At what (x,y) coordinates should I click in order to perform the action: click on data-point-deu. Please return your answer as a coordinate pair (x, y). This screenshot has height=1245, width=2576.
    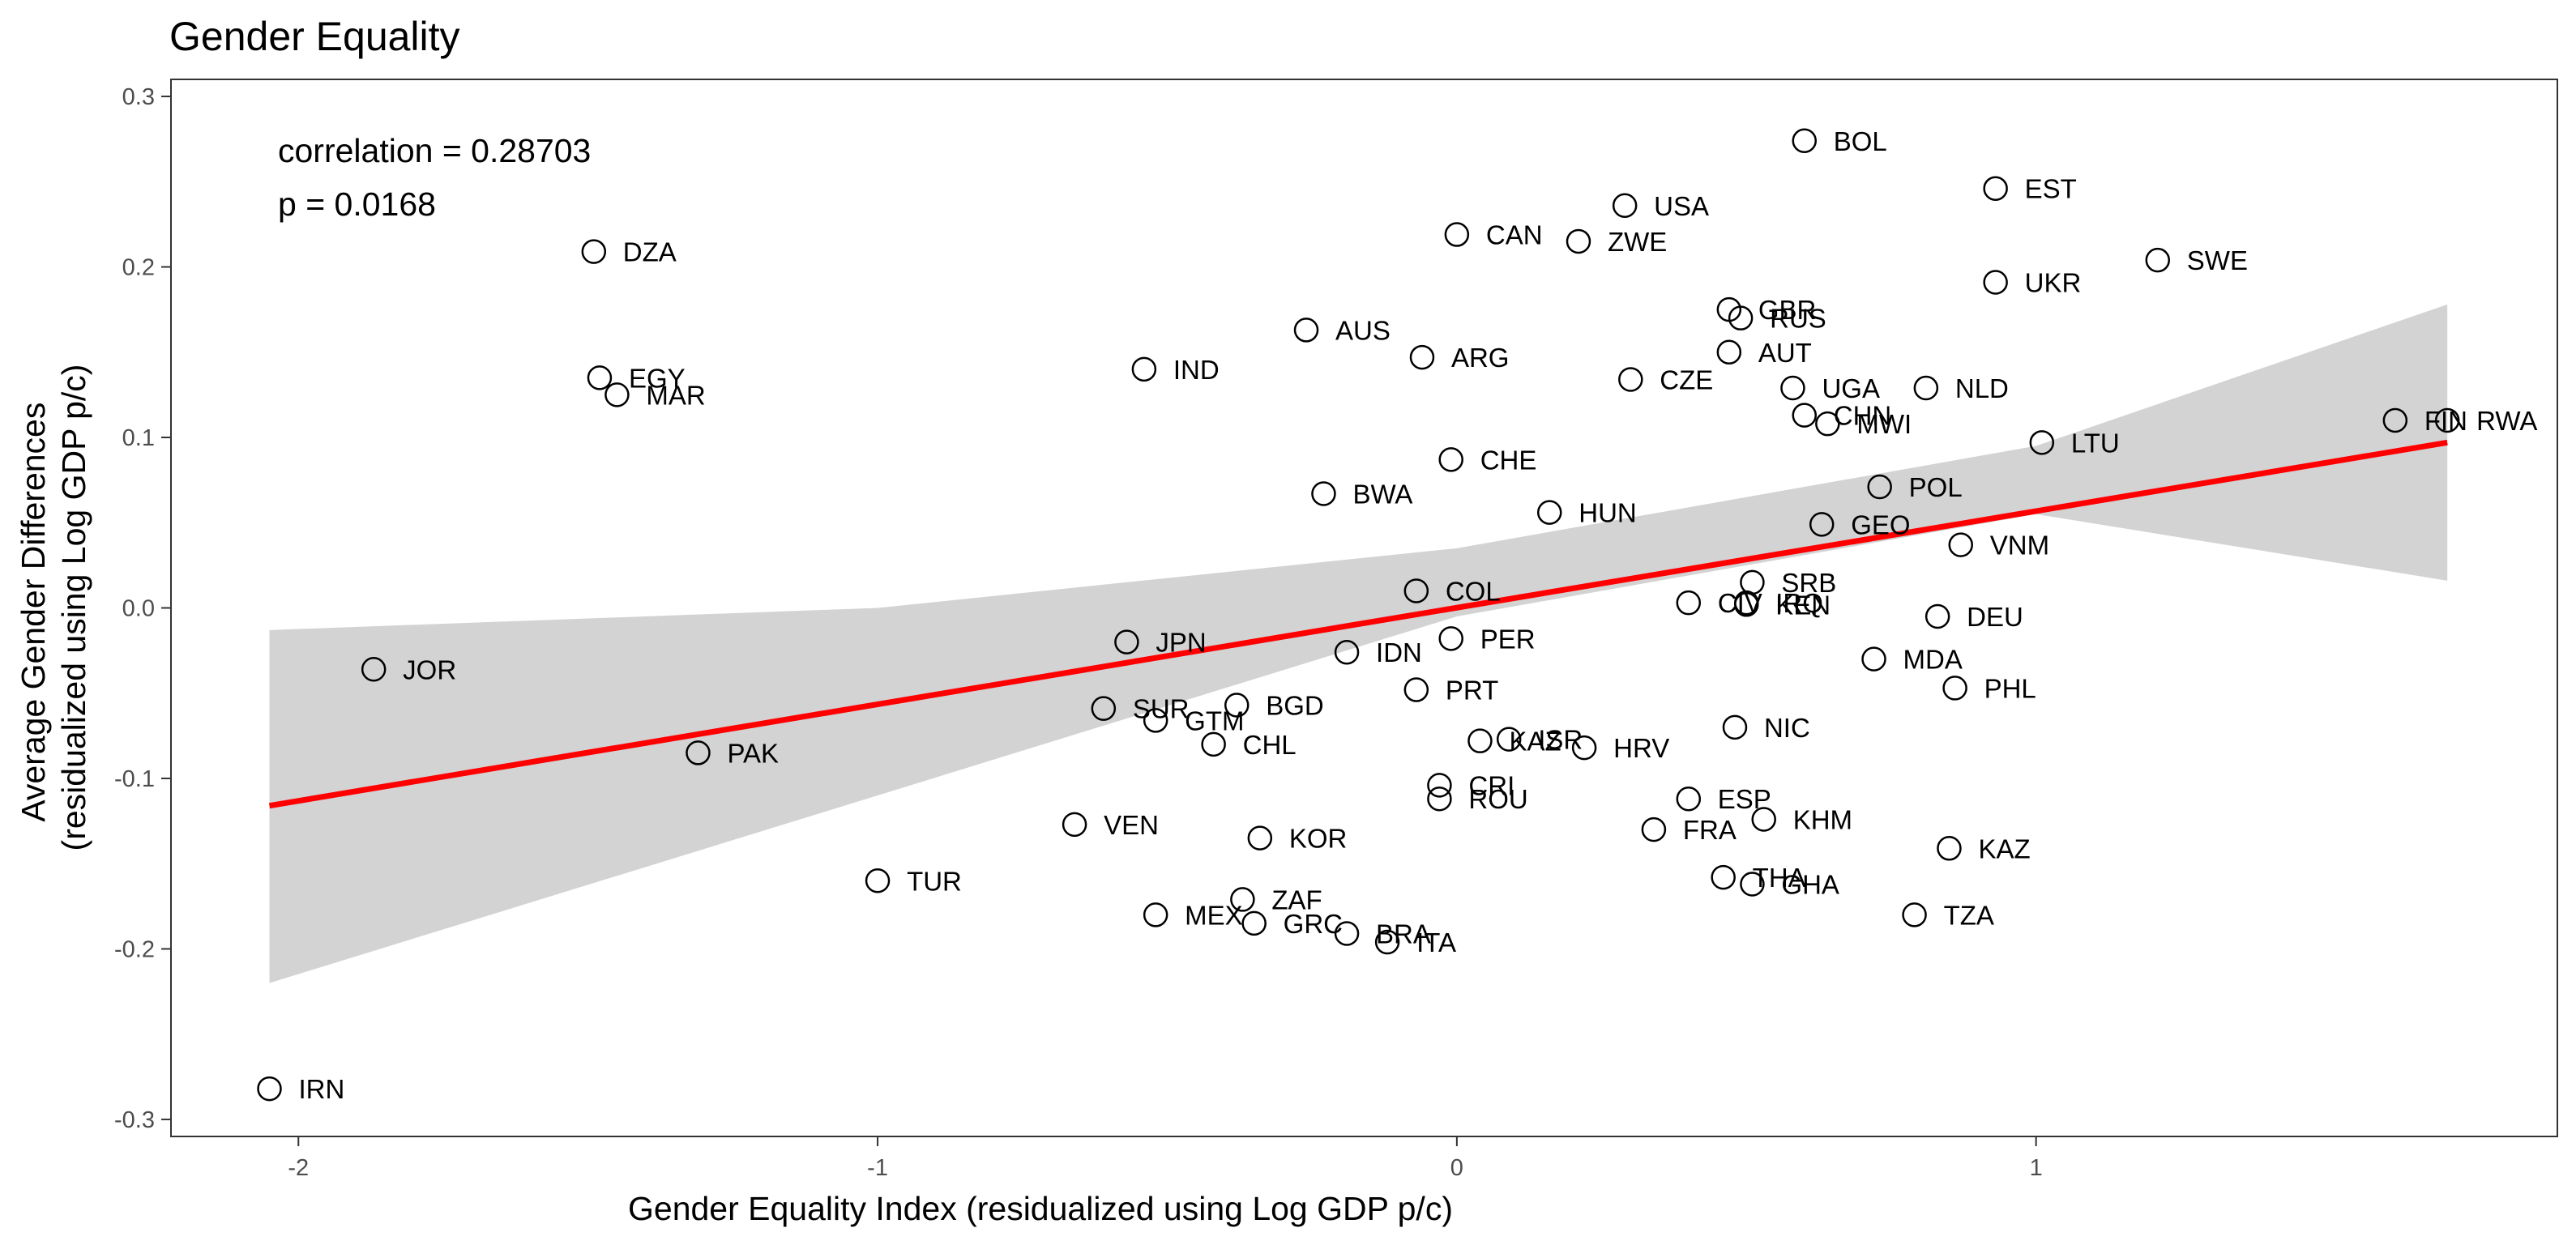
    Looking at the image, I should click on (1937, 616).